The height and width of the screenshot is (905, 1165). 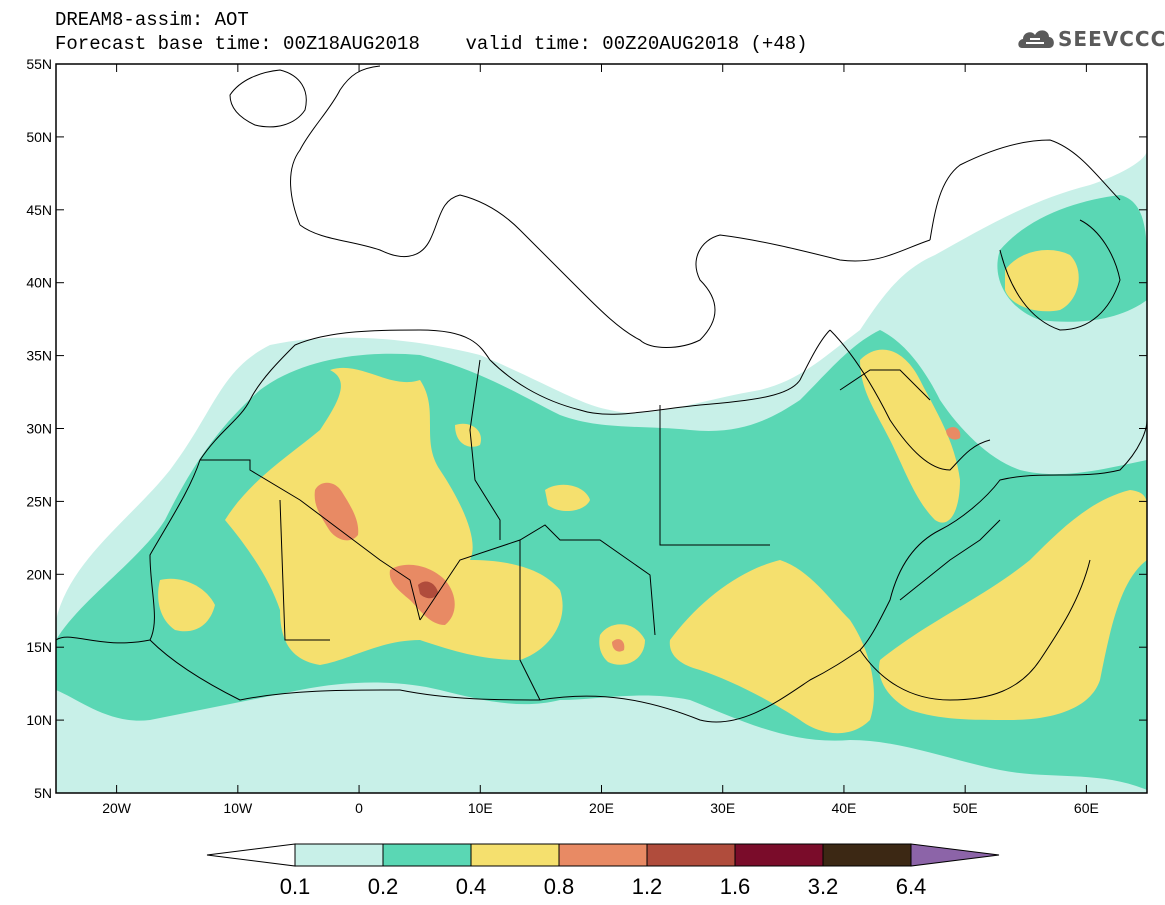 What do you see at coordinates (647, 886) in the screenshot?
I see `colorbar-label: 1.2` at bounding box center [647, 886].